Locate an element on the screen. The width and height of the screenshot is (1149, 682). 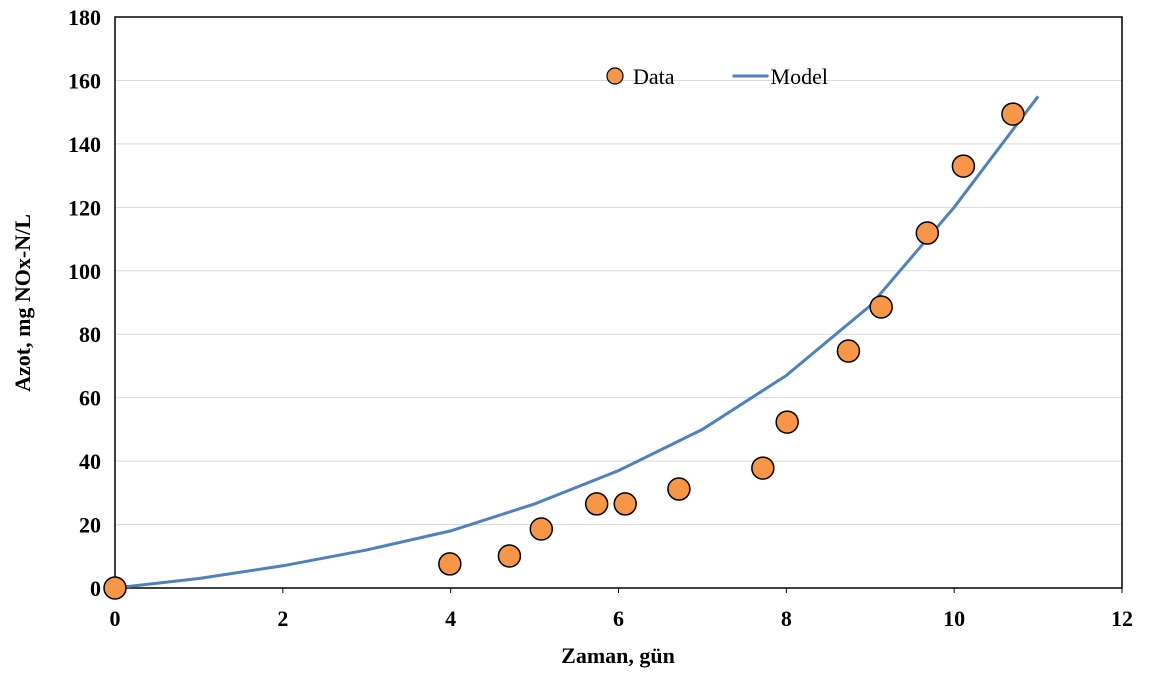
legend-label: Model is located at coordinates (799, 76).